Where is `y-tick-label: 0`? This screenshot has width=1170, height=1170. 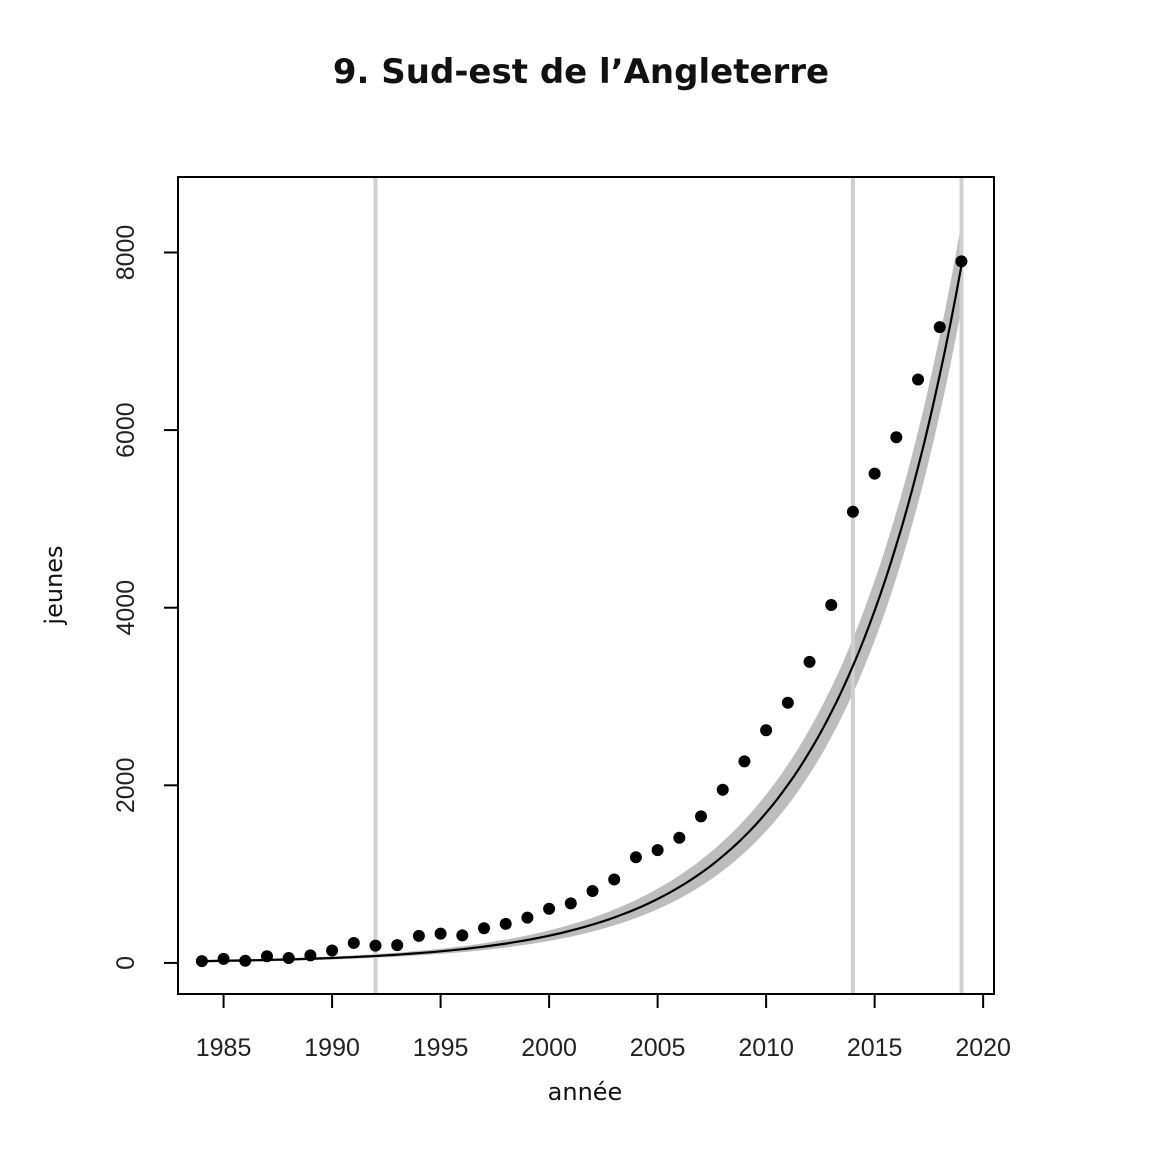 y-tick-label: 0 is located at coordinates (126, 963).